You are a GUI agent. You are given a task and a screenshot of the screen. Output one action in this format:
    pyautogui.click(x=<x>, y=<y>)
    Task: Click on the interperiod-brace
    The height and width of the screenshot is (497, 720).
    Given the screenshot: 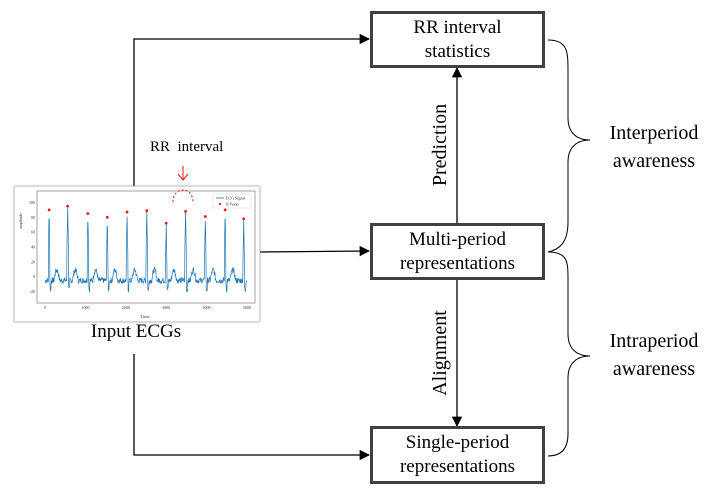 What is the action you would take?
    pyautogui.click(x=569, y=146)
    